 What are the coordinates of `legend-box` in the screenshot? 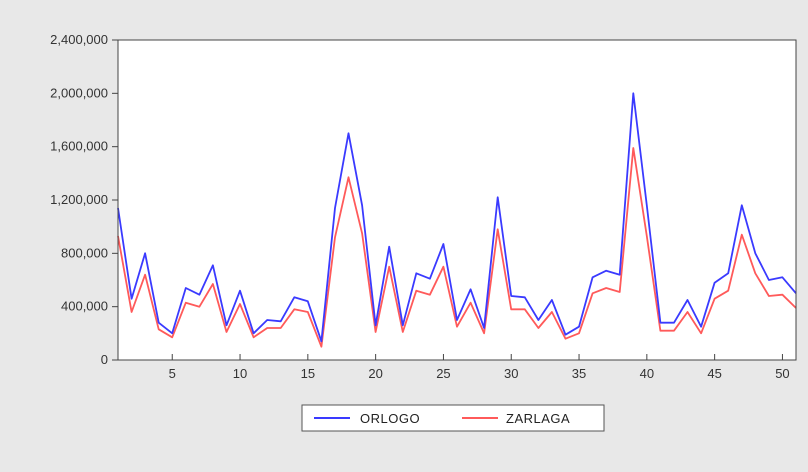 It's located at (453, 418).